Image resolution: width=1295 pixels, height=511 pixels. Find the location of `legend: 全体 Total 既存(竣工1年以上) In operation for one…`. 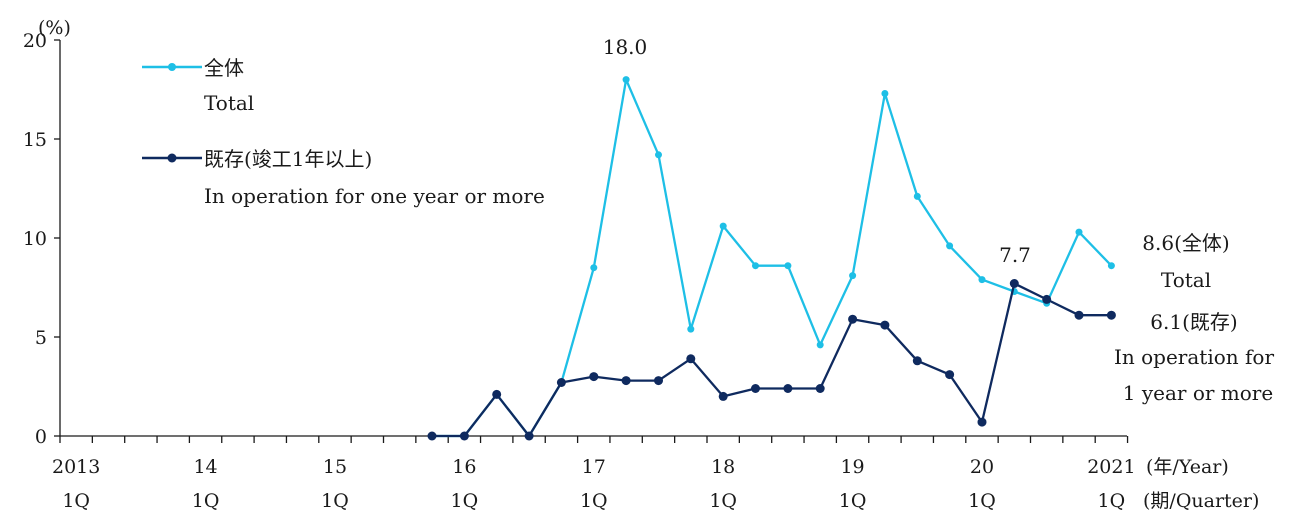

legend: 全体 Total 既存(竣工1年以上) In operation for one… is located at coordinates (343, 132).